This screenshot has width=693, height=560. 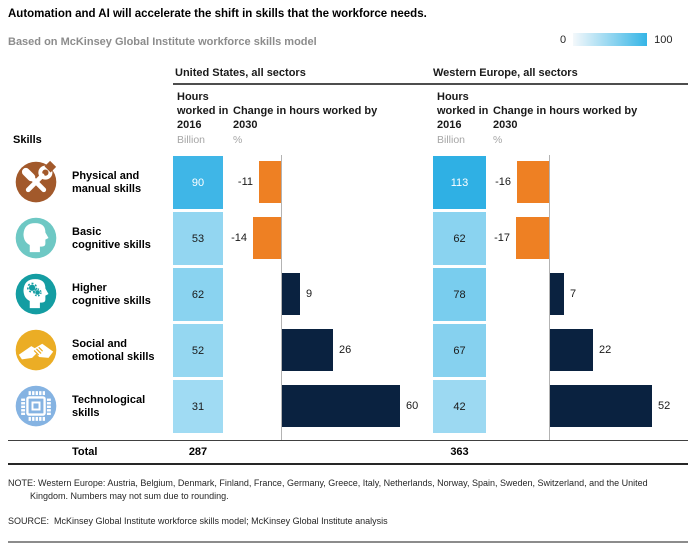 I want to click on head-silhouette-icon, so click(x=36, y=238).